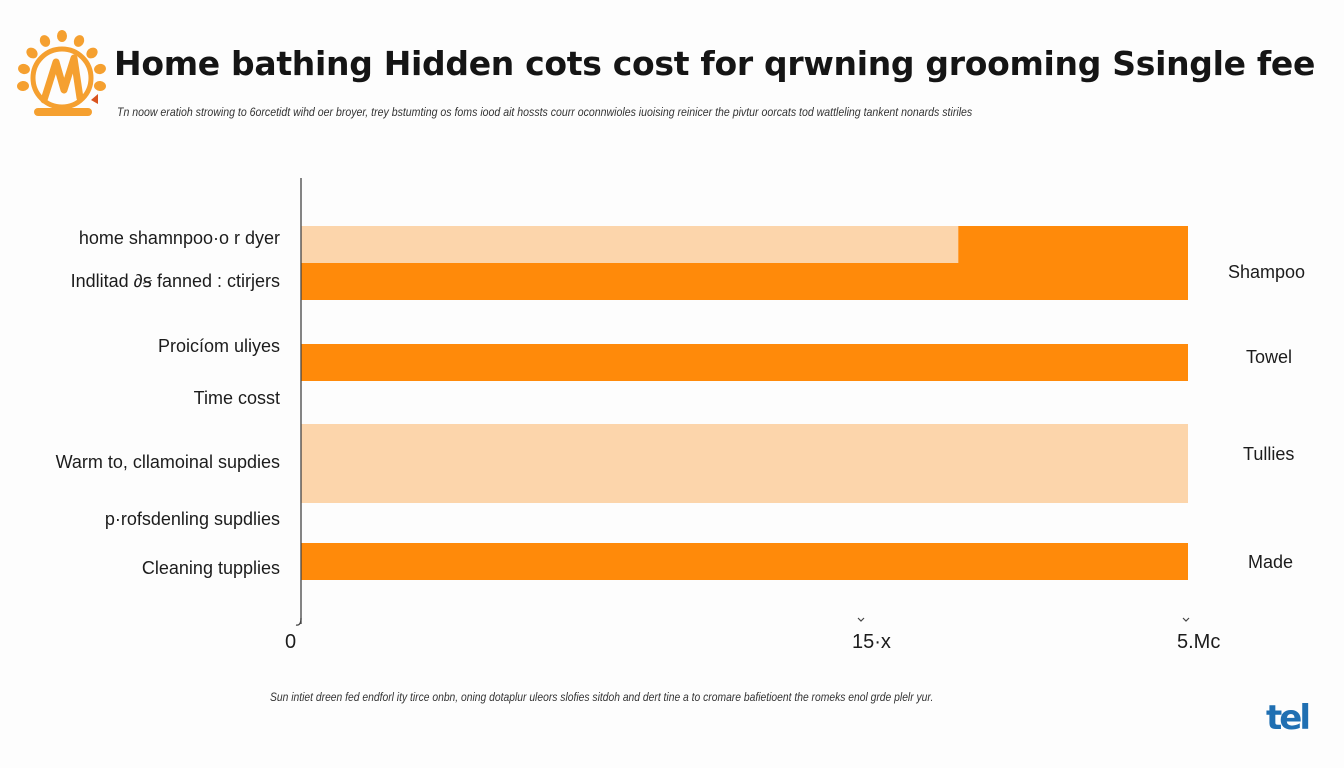  I want to click on series-label: Made, so click(1271, 562).